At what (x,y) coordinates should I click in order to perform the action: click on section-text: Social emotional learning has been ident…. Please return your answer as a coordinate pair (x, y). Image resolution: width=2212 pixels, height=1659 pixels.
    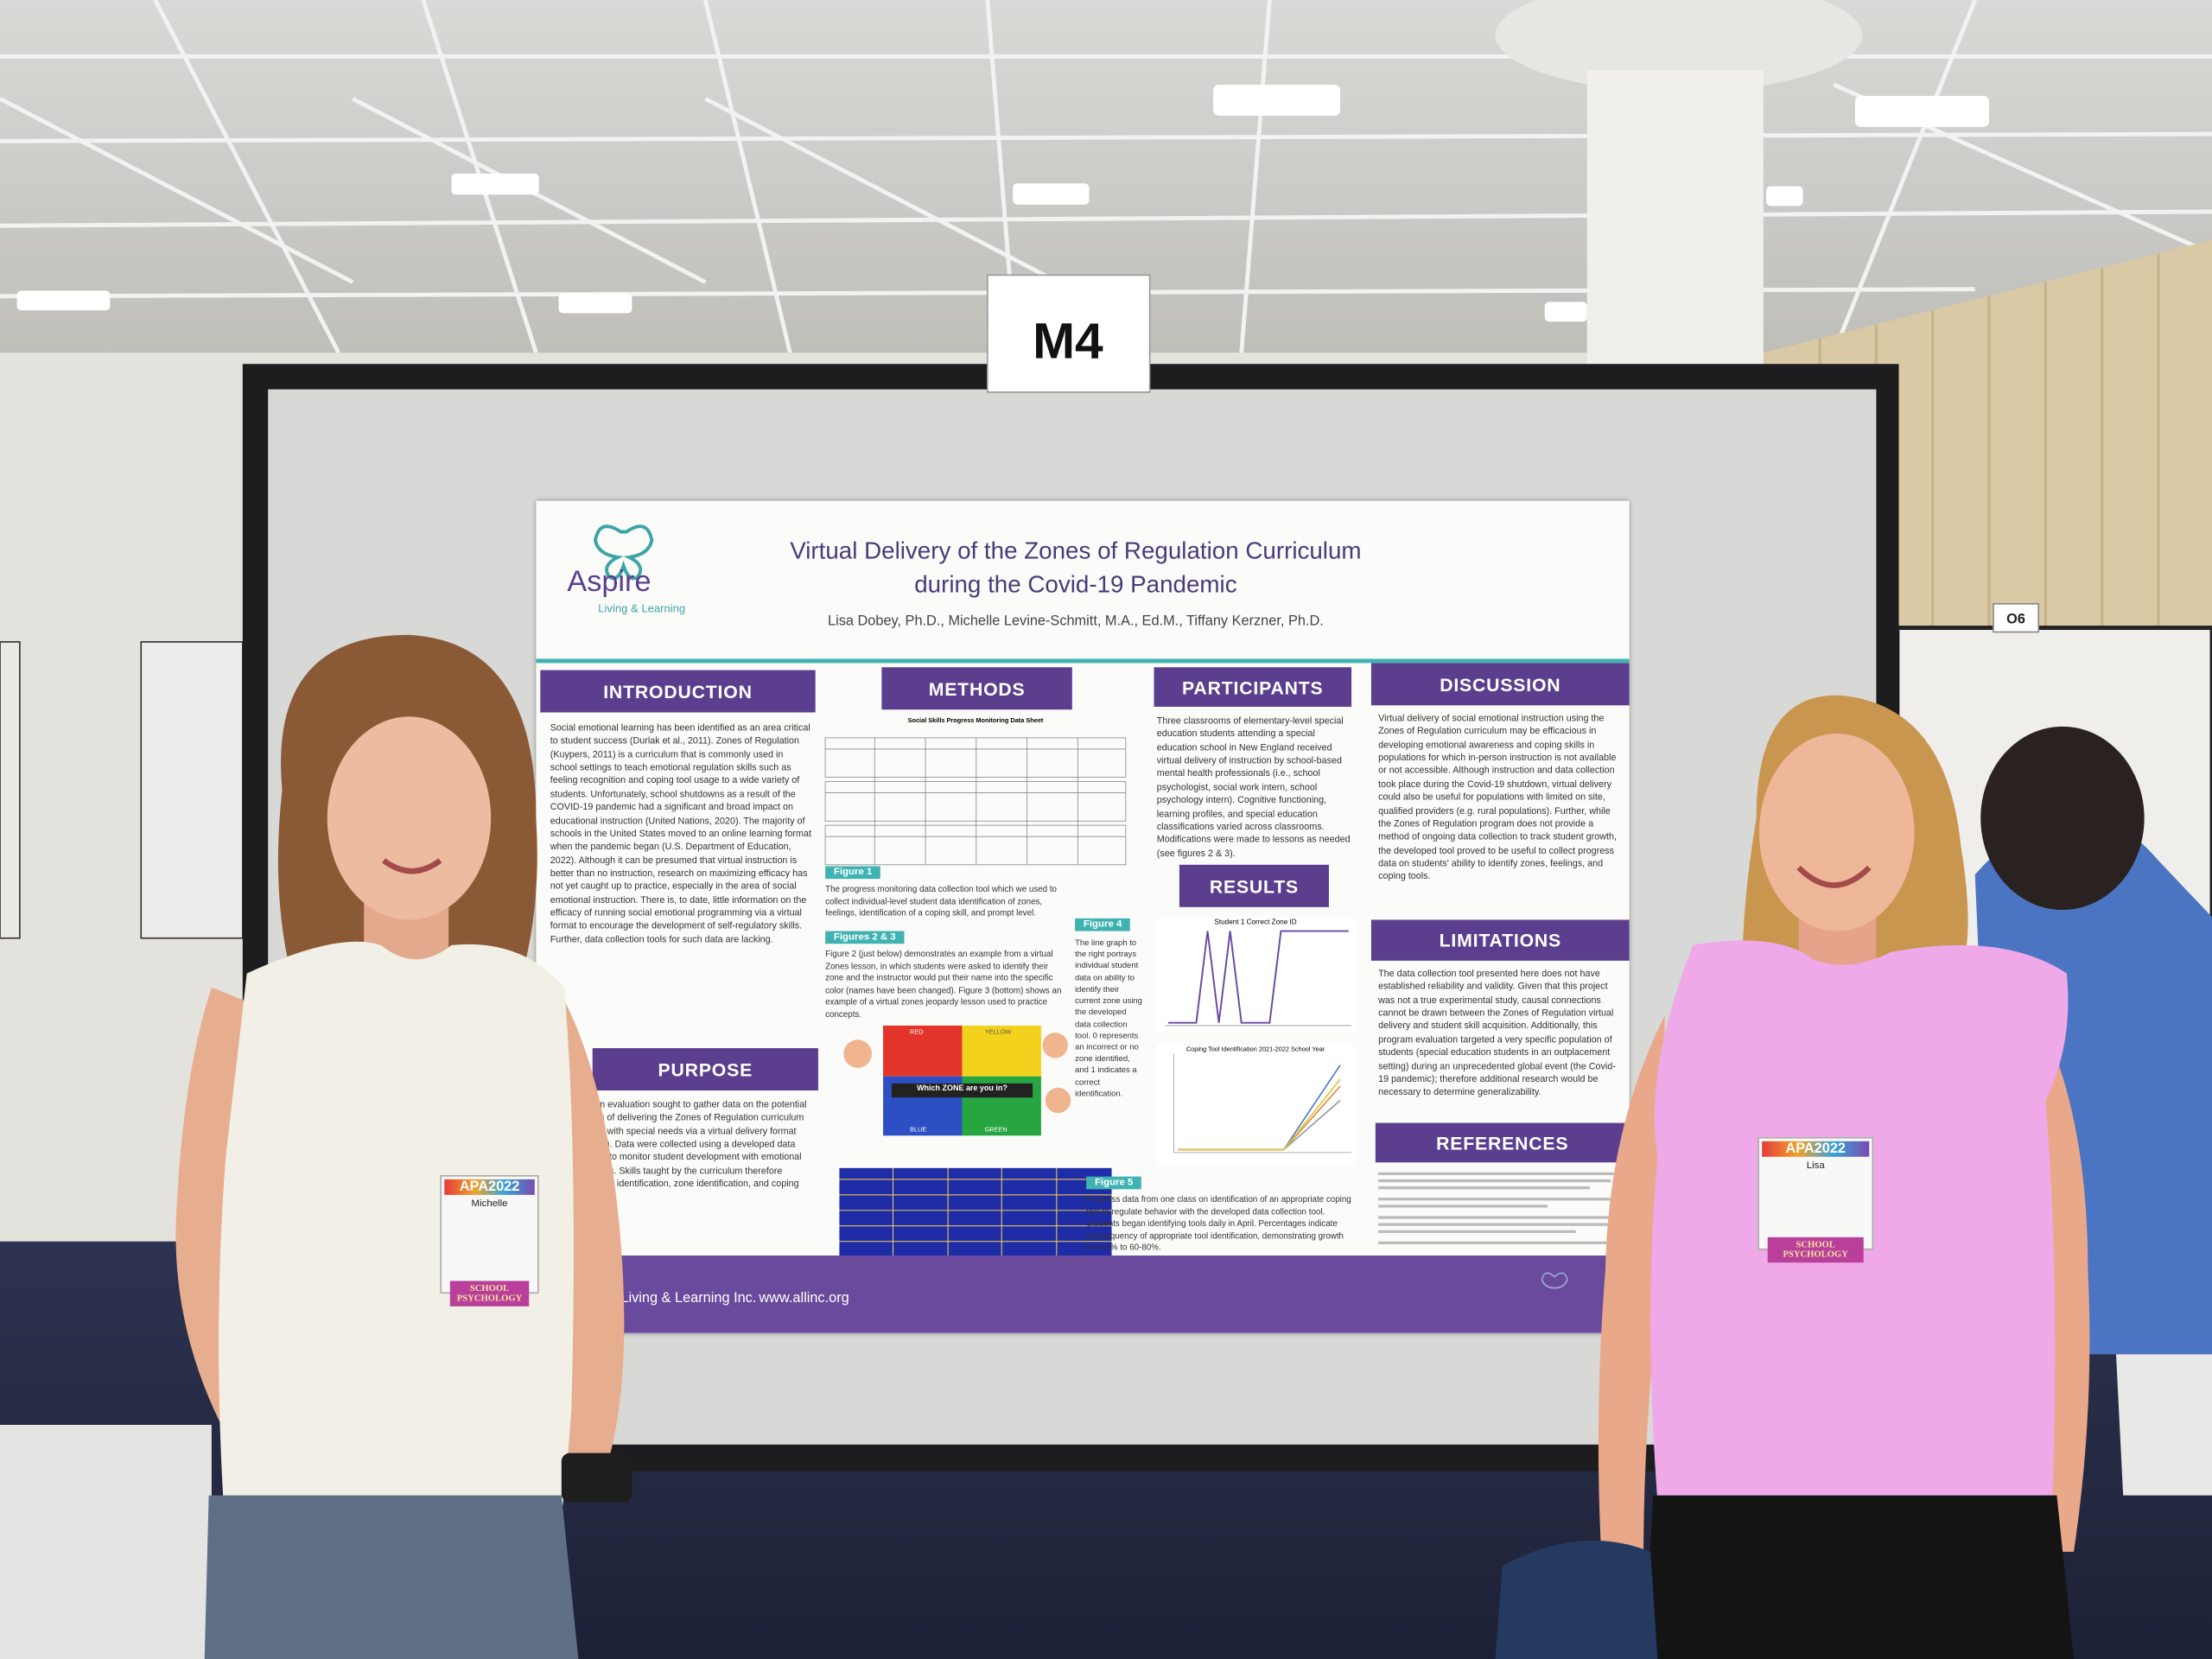
    Looking at the image, I should click on (680, 834).